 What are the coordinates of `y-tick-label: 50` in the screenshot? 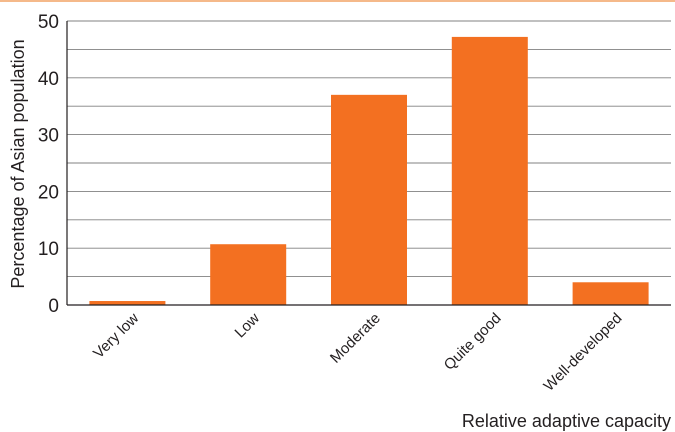 It's located at (48, 22).